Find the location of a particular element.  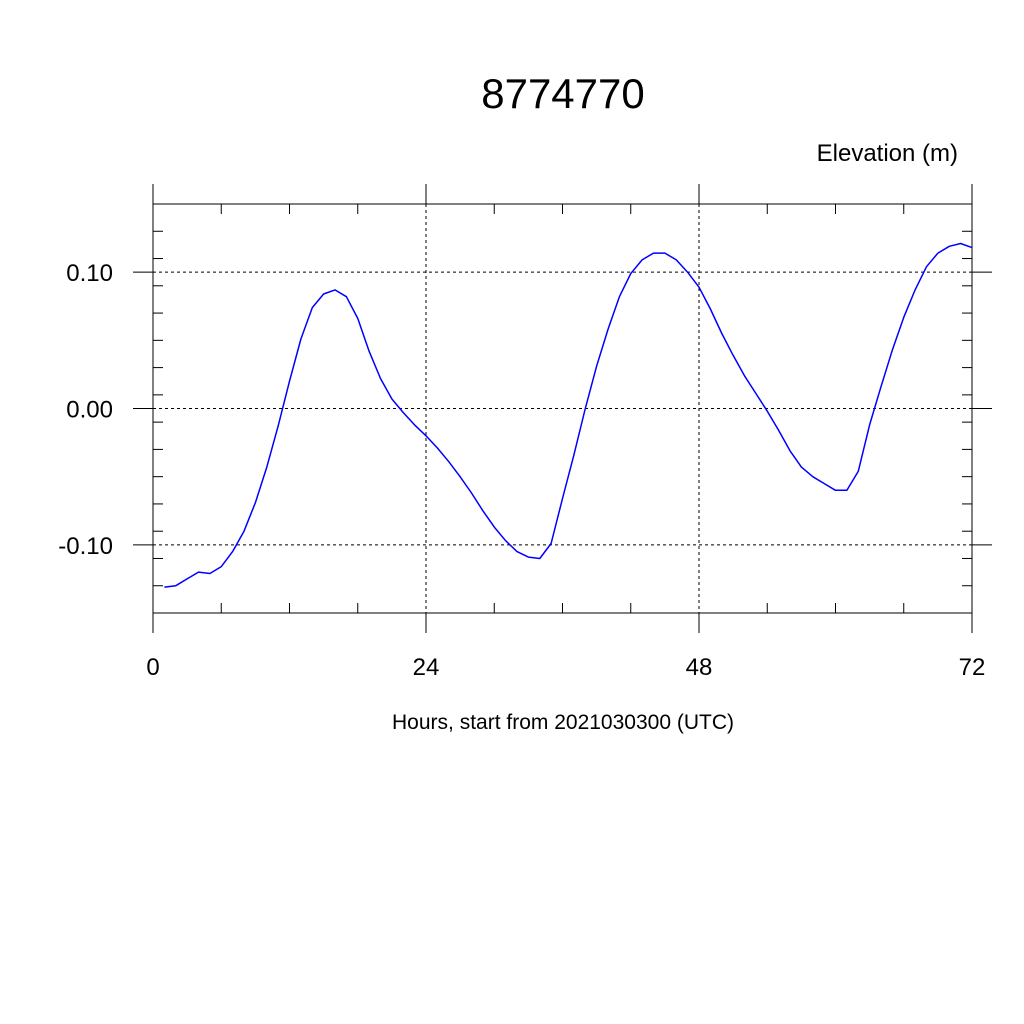

chart-title: 8774770 is located at coordinates (563, 93).